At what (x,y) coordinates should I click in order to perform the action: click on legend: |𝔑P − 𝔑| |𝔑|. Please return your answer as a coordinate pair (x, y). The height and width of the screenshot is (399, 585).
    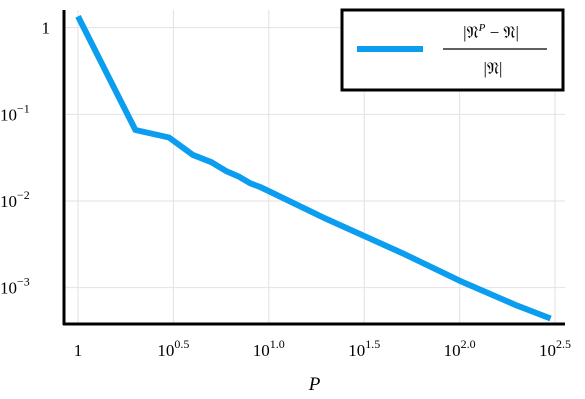
    Looking at the image, I should click on (452, 50).